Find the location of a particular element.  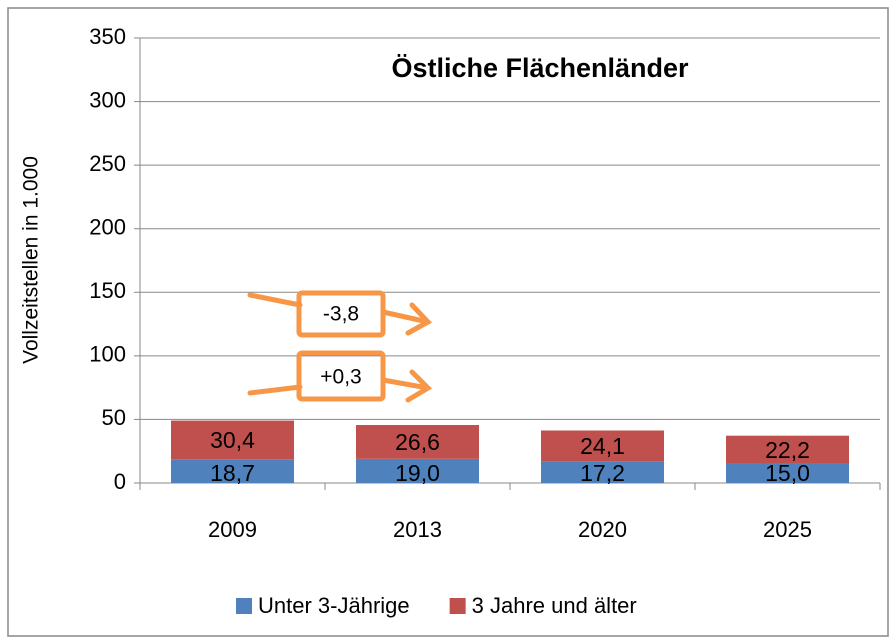

data-label: 18,7 is located at coordinates (232, 473).